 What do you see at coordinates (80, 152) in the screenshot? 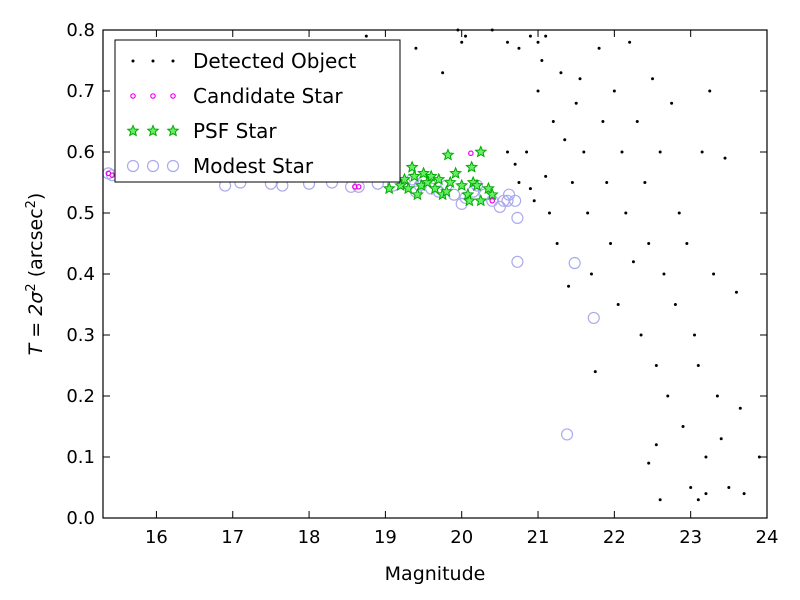
I see `y-tick-label: 0.6` at bounding box center [80, 152].